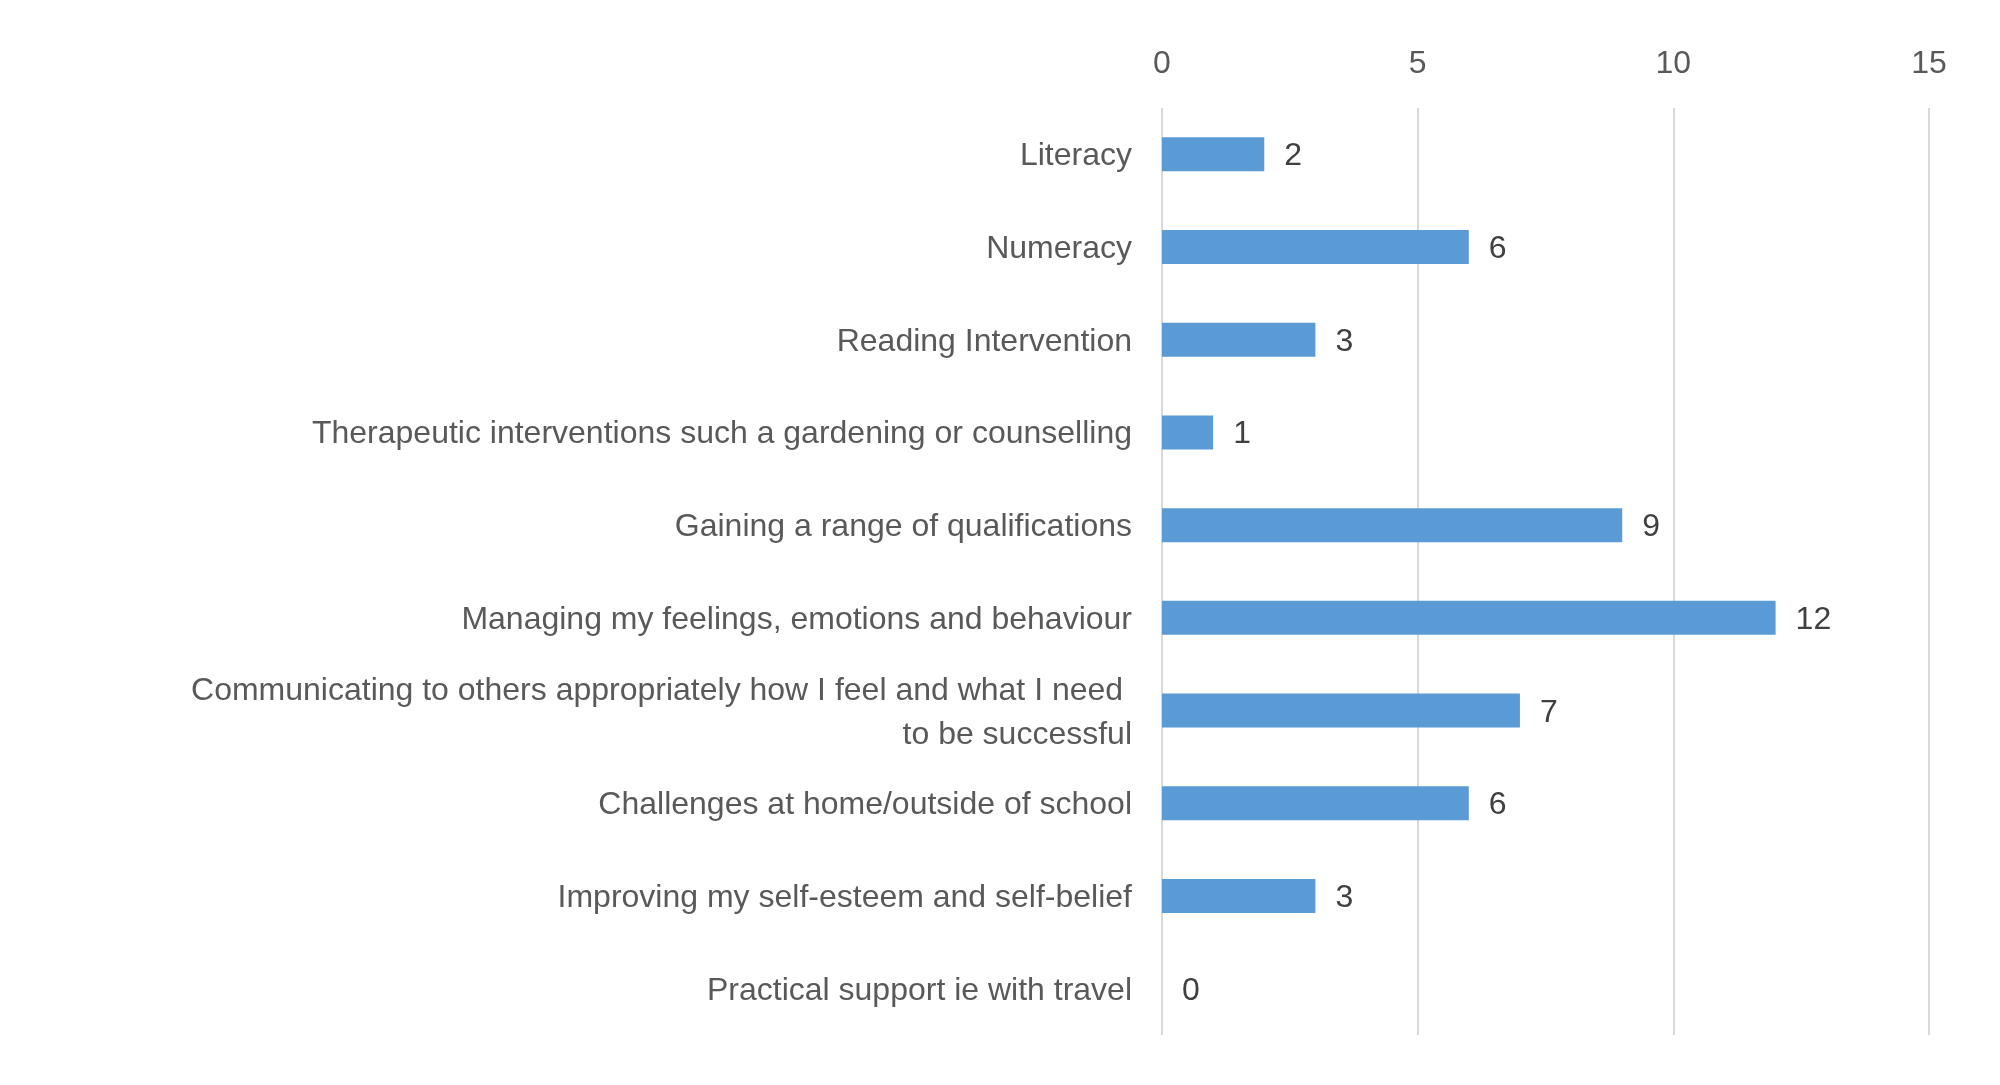 The height and width of the screenshot is (1085, 2000). I want to click on y-tick-label: Reading Intervention, so click(984, 339).